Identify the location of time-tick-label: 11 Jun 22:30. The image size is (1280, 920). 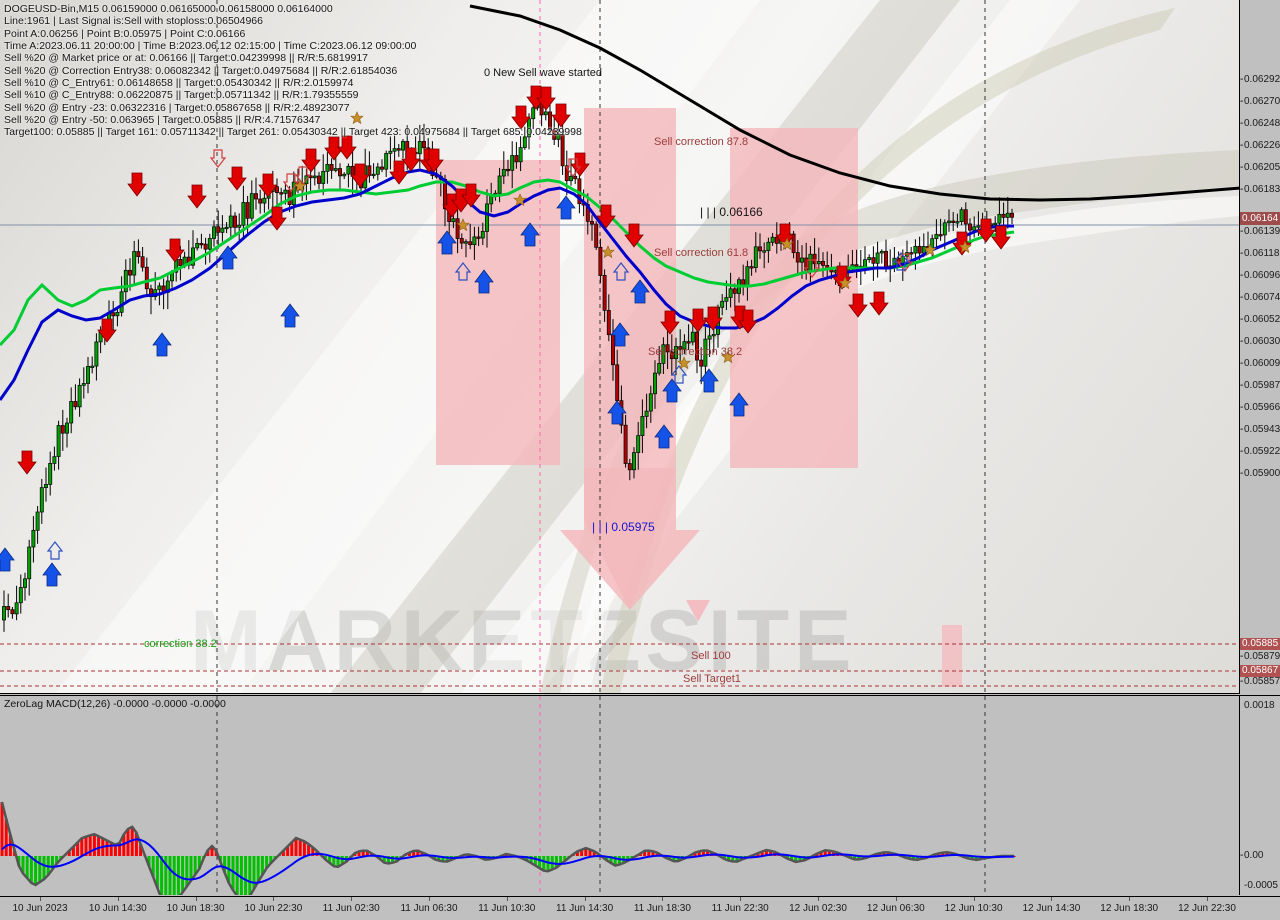
(740, 908).